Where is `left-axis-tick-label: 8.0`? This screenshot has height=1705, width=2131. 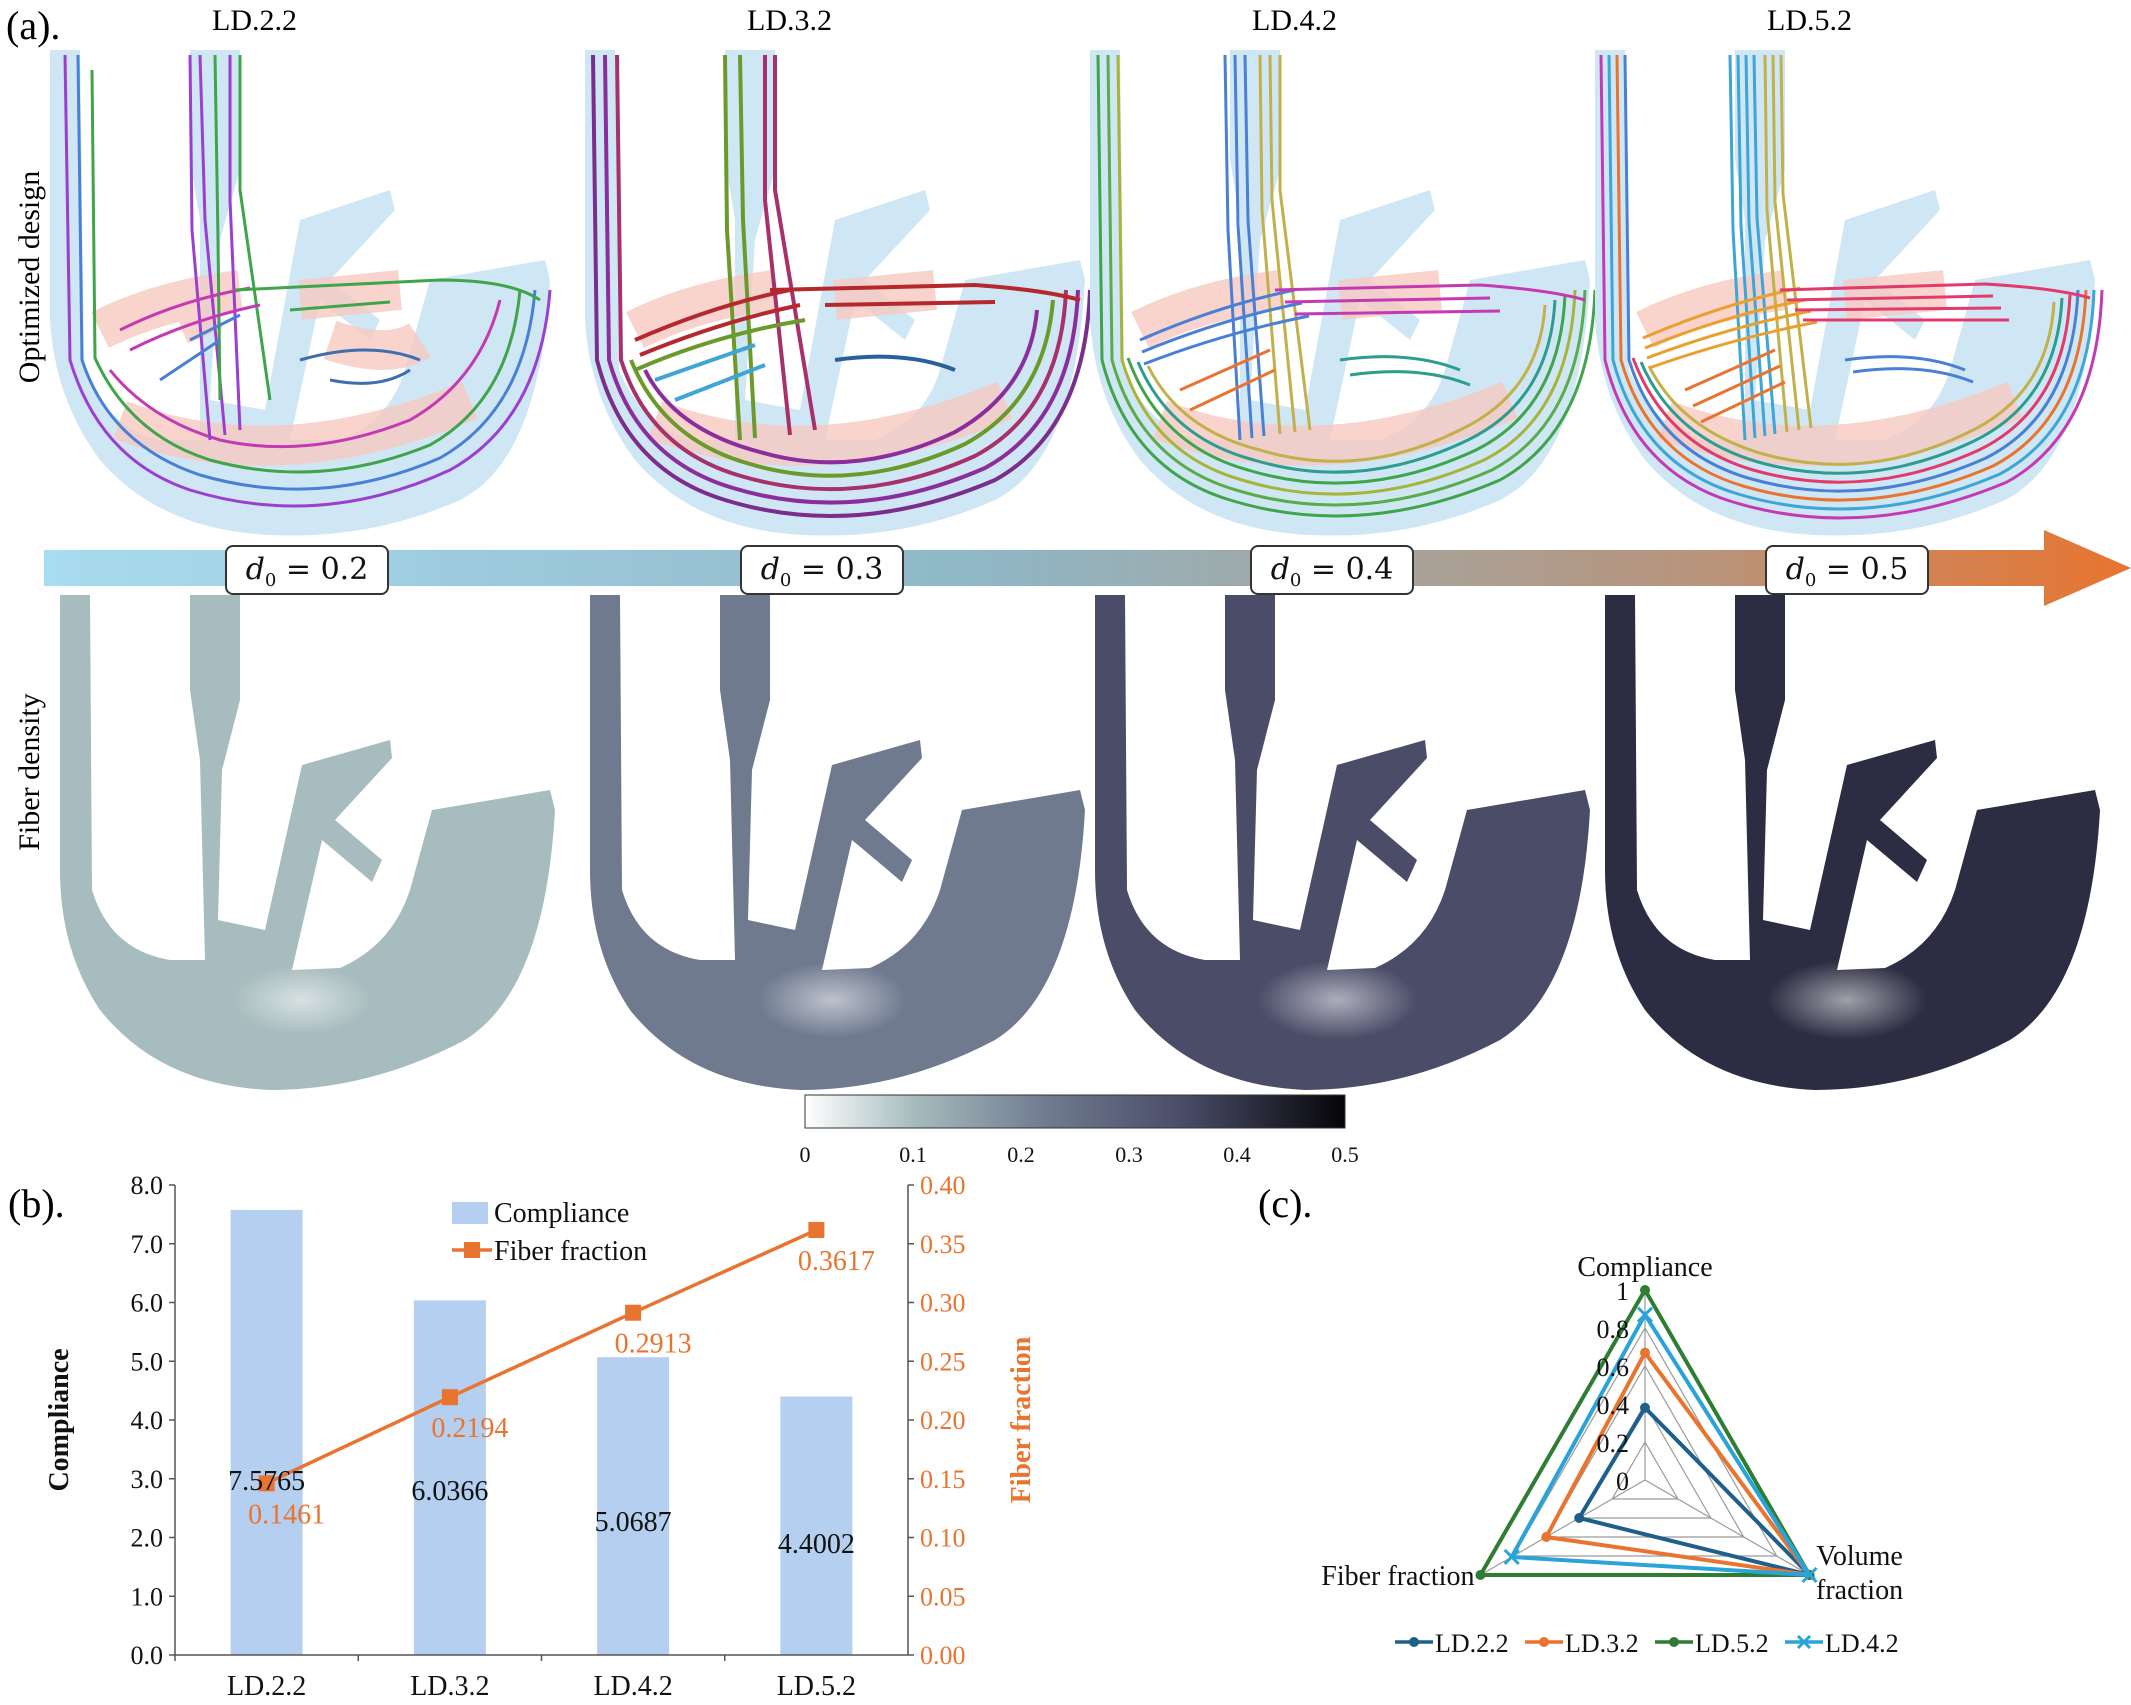 left-axis-tick-label: 8.0 is located at coordinates (147, 1185).